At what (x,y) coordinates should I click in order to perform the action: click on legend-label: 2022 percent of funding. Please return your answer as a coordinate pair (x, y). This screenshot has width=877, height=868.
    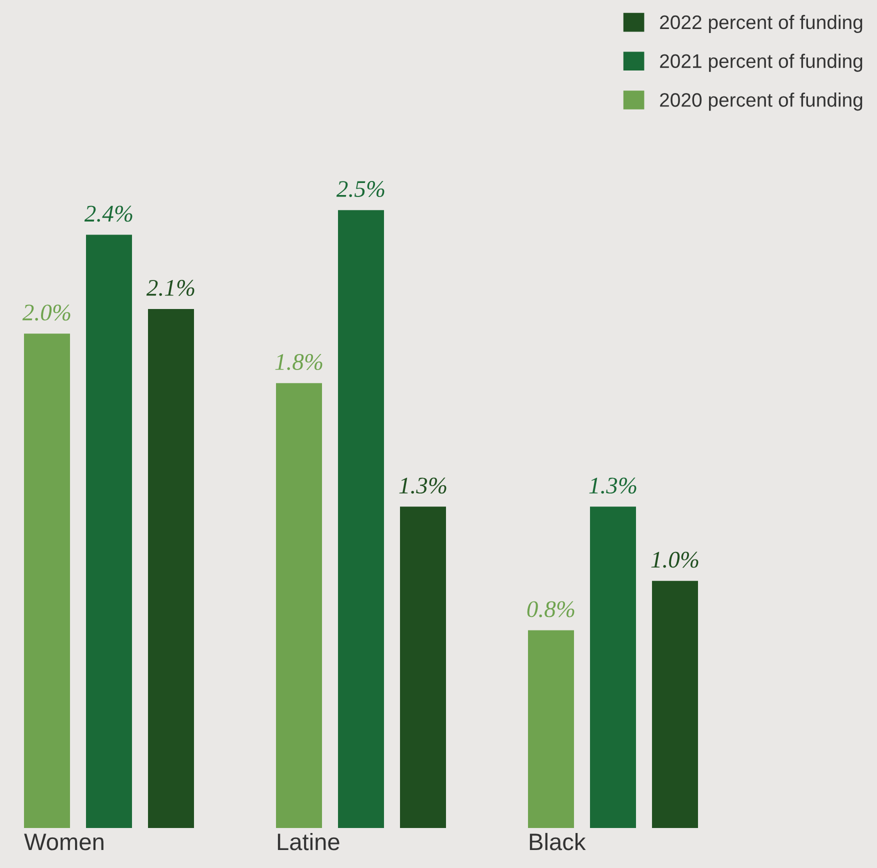
    Looking at the image, I should click on (761, 24).